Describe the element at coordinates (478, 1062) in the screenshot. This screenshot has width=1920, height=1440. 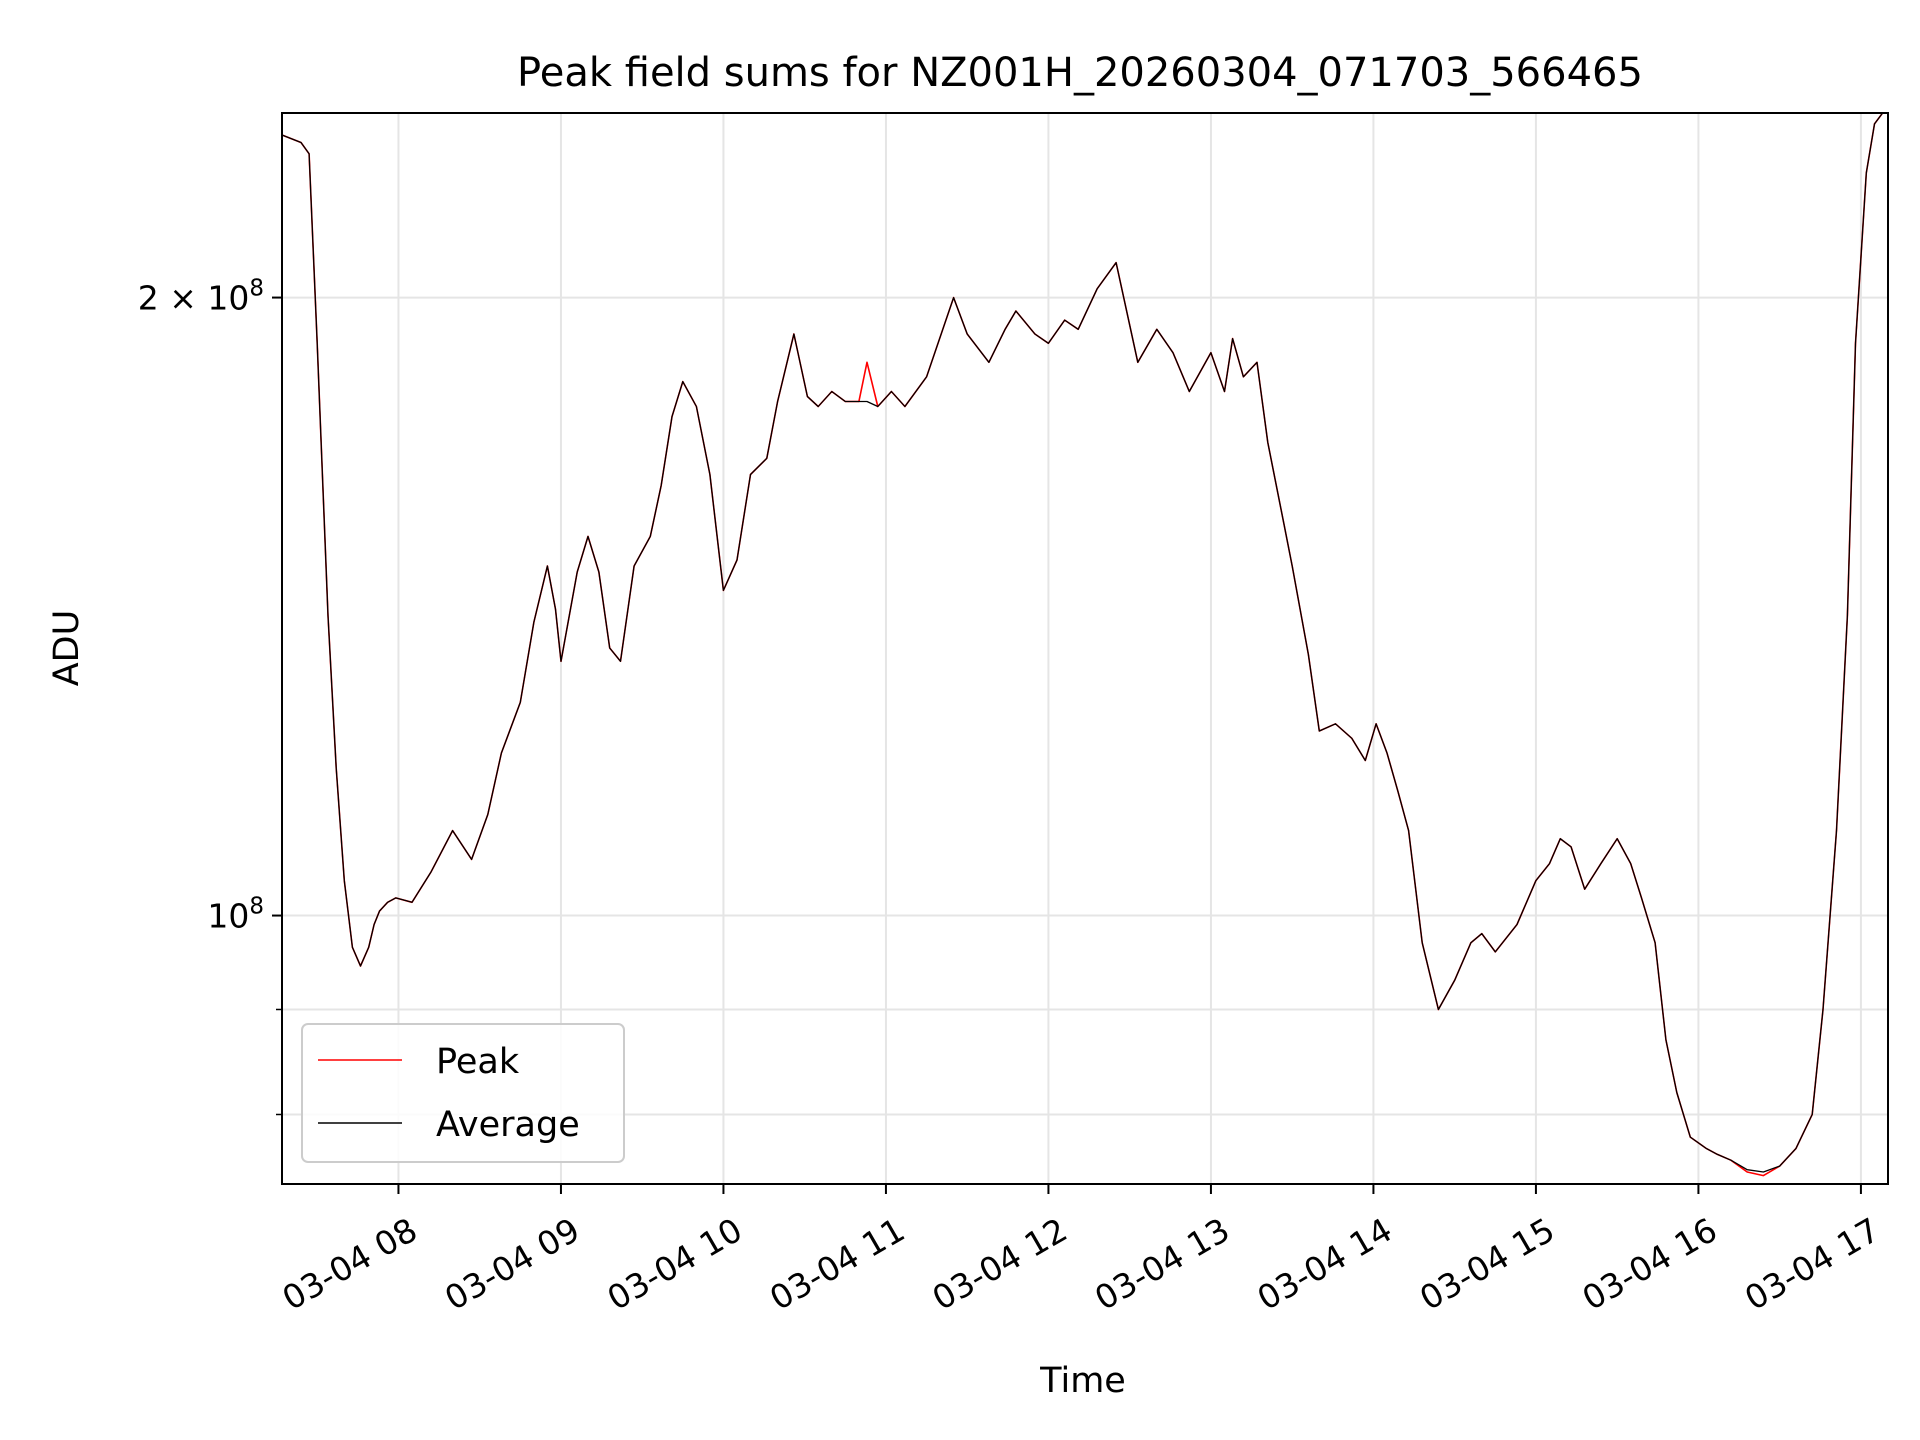
I see `legend-peak-label: Peak` at that location.